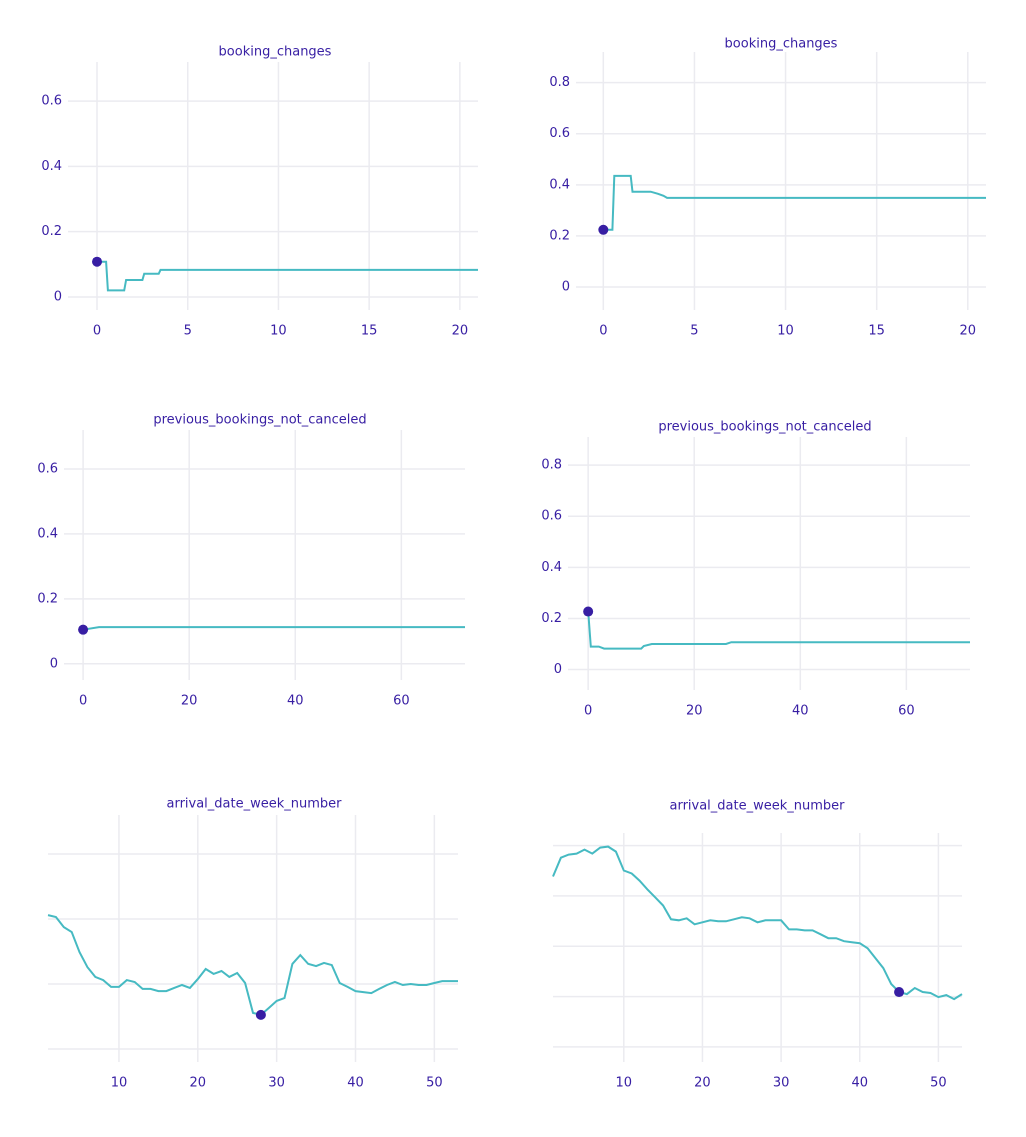  I want to click on panel: booking_changes 0 5 10 15 20 0 0.2 0.4 0.6 0.8, so click(767, 188).